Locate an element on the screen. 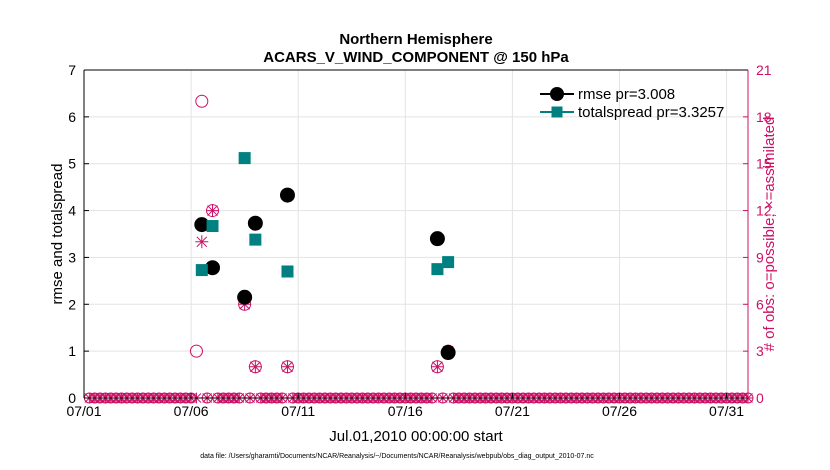 The image size is (830, 470). x-tick-label: 07/16 is located at coordinates (405, 411).